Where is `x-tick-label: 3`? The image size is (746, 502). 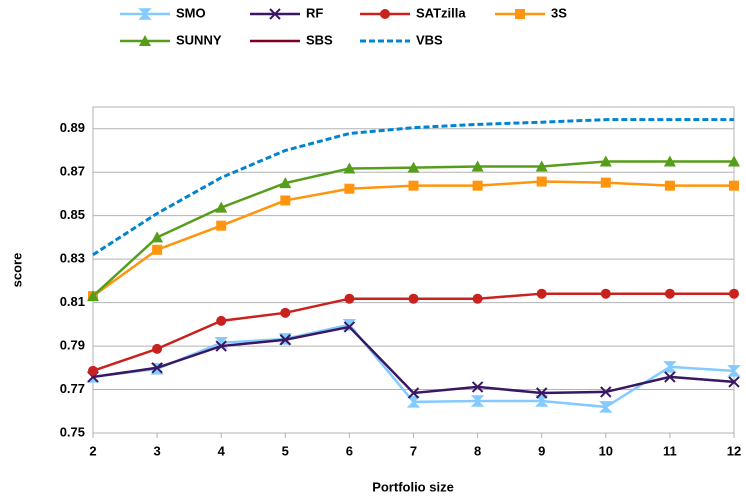
x-tick-label: 3 is located at coordinates (156, 450).